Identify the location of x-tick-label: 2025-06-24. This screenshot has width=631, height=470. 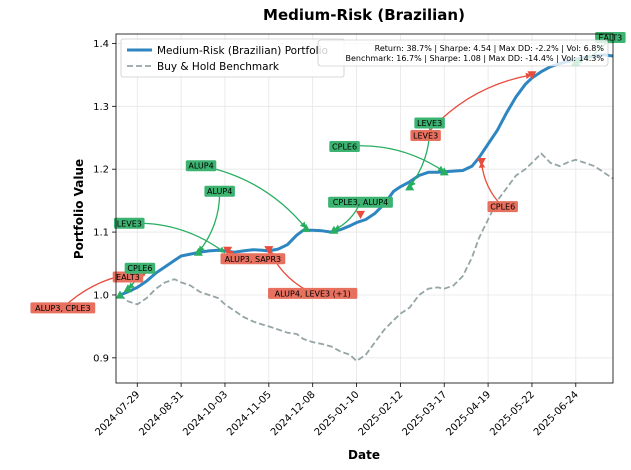
(556, 413).